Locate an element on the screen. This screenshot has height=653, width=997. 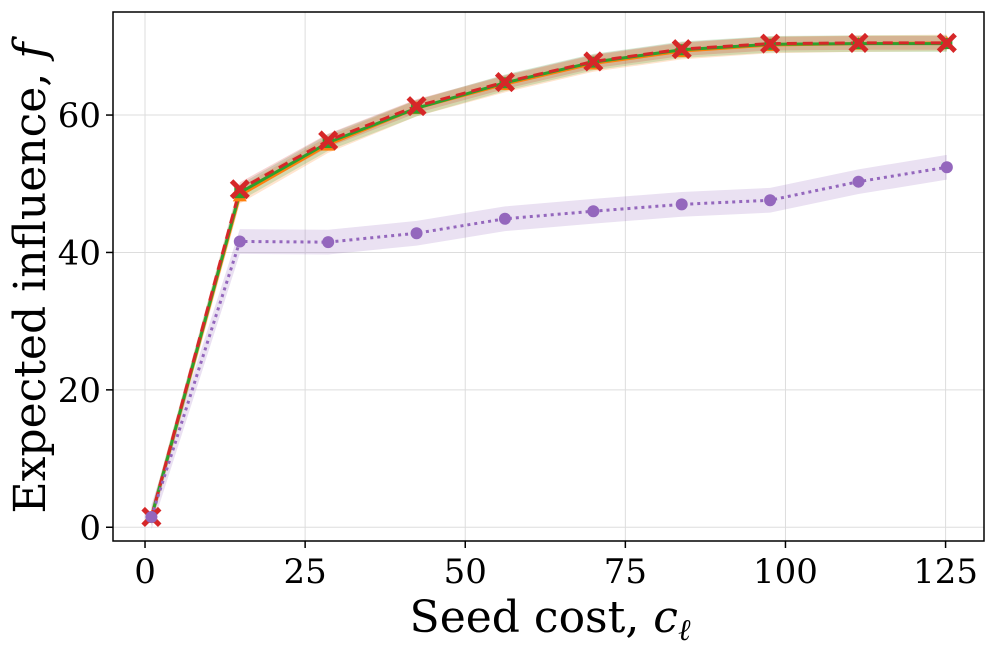
x-tick-label: 75 is located at coordinates (625, 572).